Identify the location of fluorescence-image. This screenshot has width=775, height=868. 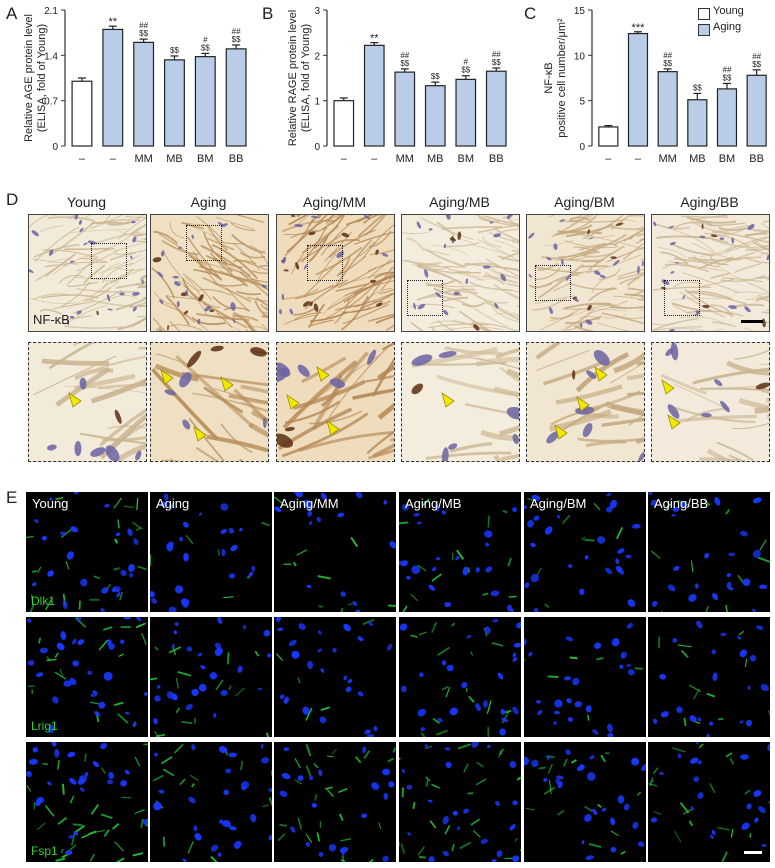
(709, 677).